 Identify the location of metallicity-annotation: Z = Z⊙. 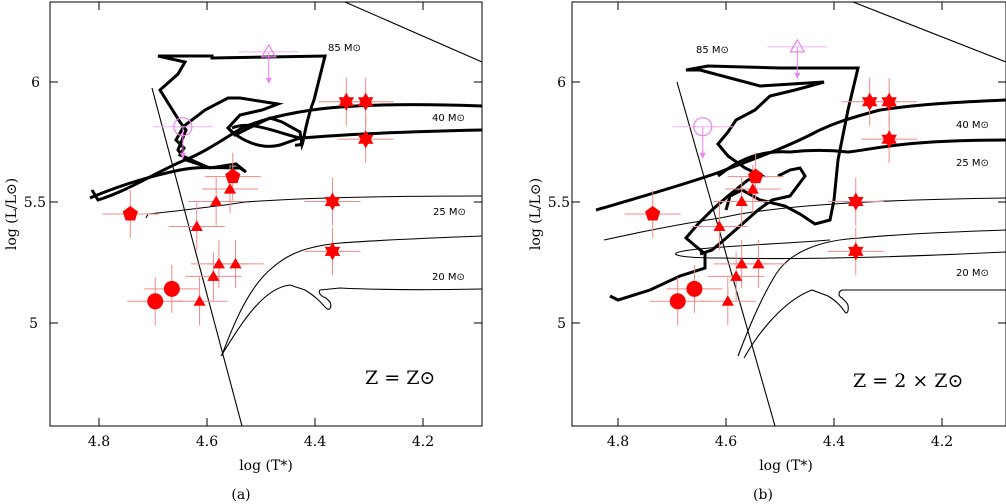
(400, 378).